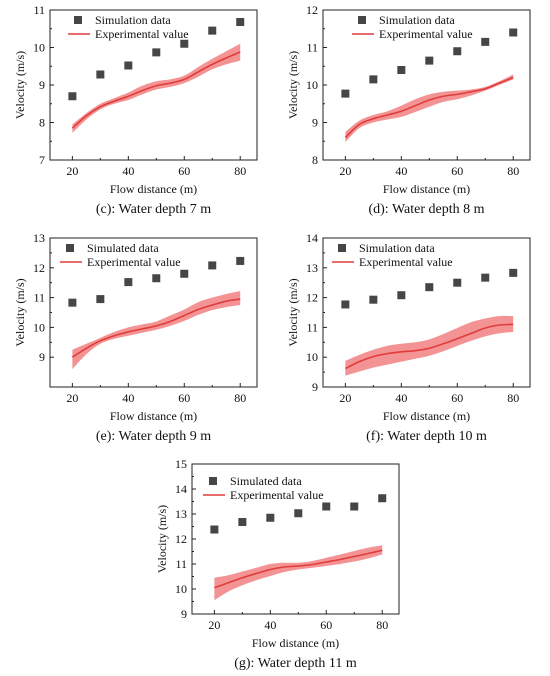 Image resolution: width=550 pixels, height=676 pixels. I want to click on y-tick-label: 10, so click(181, 589).